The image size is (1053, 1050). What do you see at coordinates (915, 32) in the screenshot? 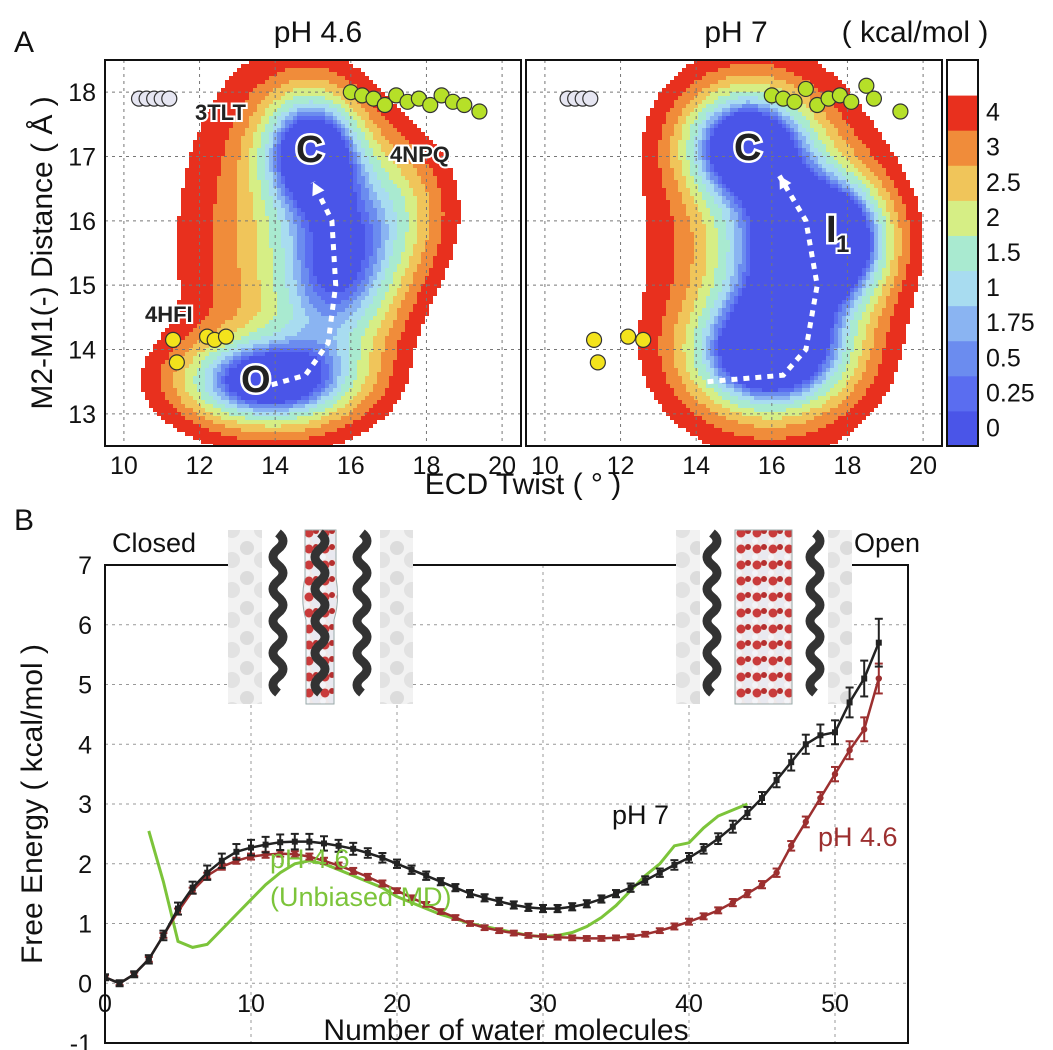
I see `colorbar-unit: ( kcal/mol )` at bounding box center [915, 32].